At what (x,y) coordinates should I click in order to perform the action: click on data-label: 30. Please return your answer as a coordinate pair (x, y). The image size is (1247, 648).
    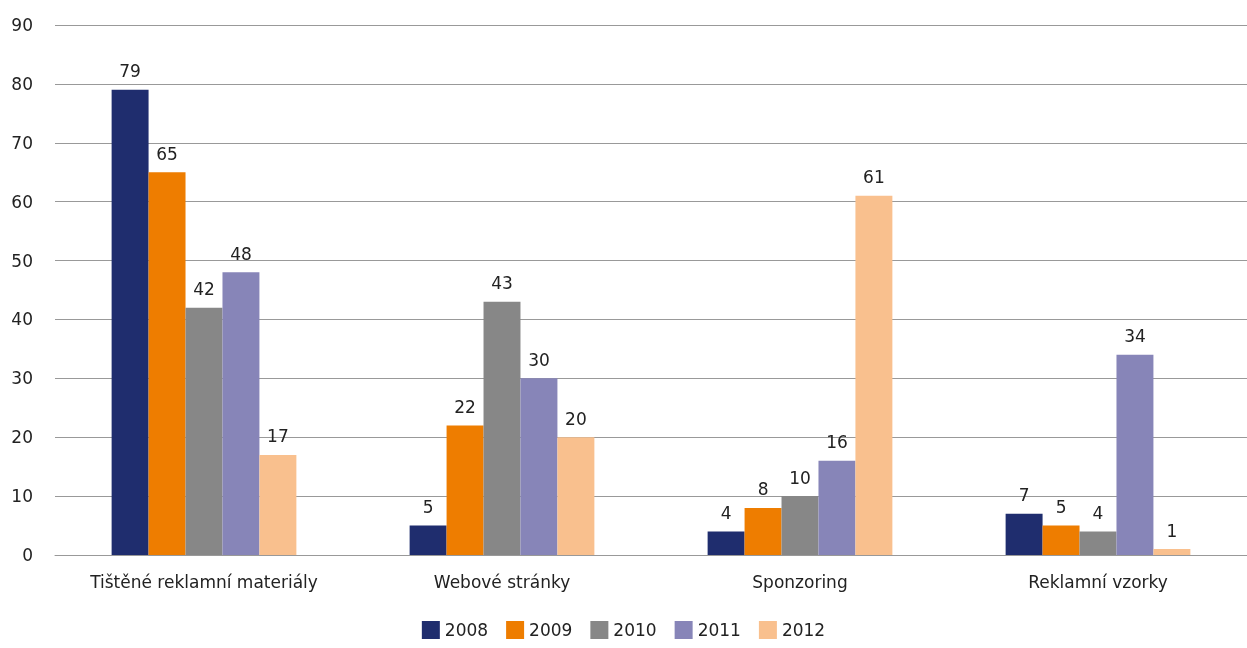
    Looking at the image, I should click on (539, 359).